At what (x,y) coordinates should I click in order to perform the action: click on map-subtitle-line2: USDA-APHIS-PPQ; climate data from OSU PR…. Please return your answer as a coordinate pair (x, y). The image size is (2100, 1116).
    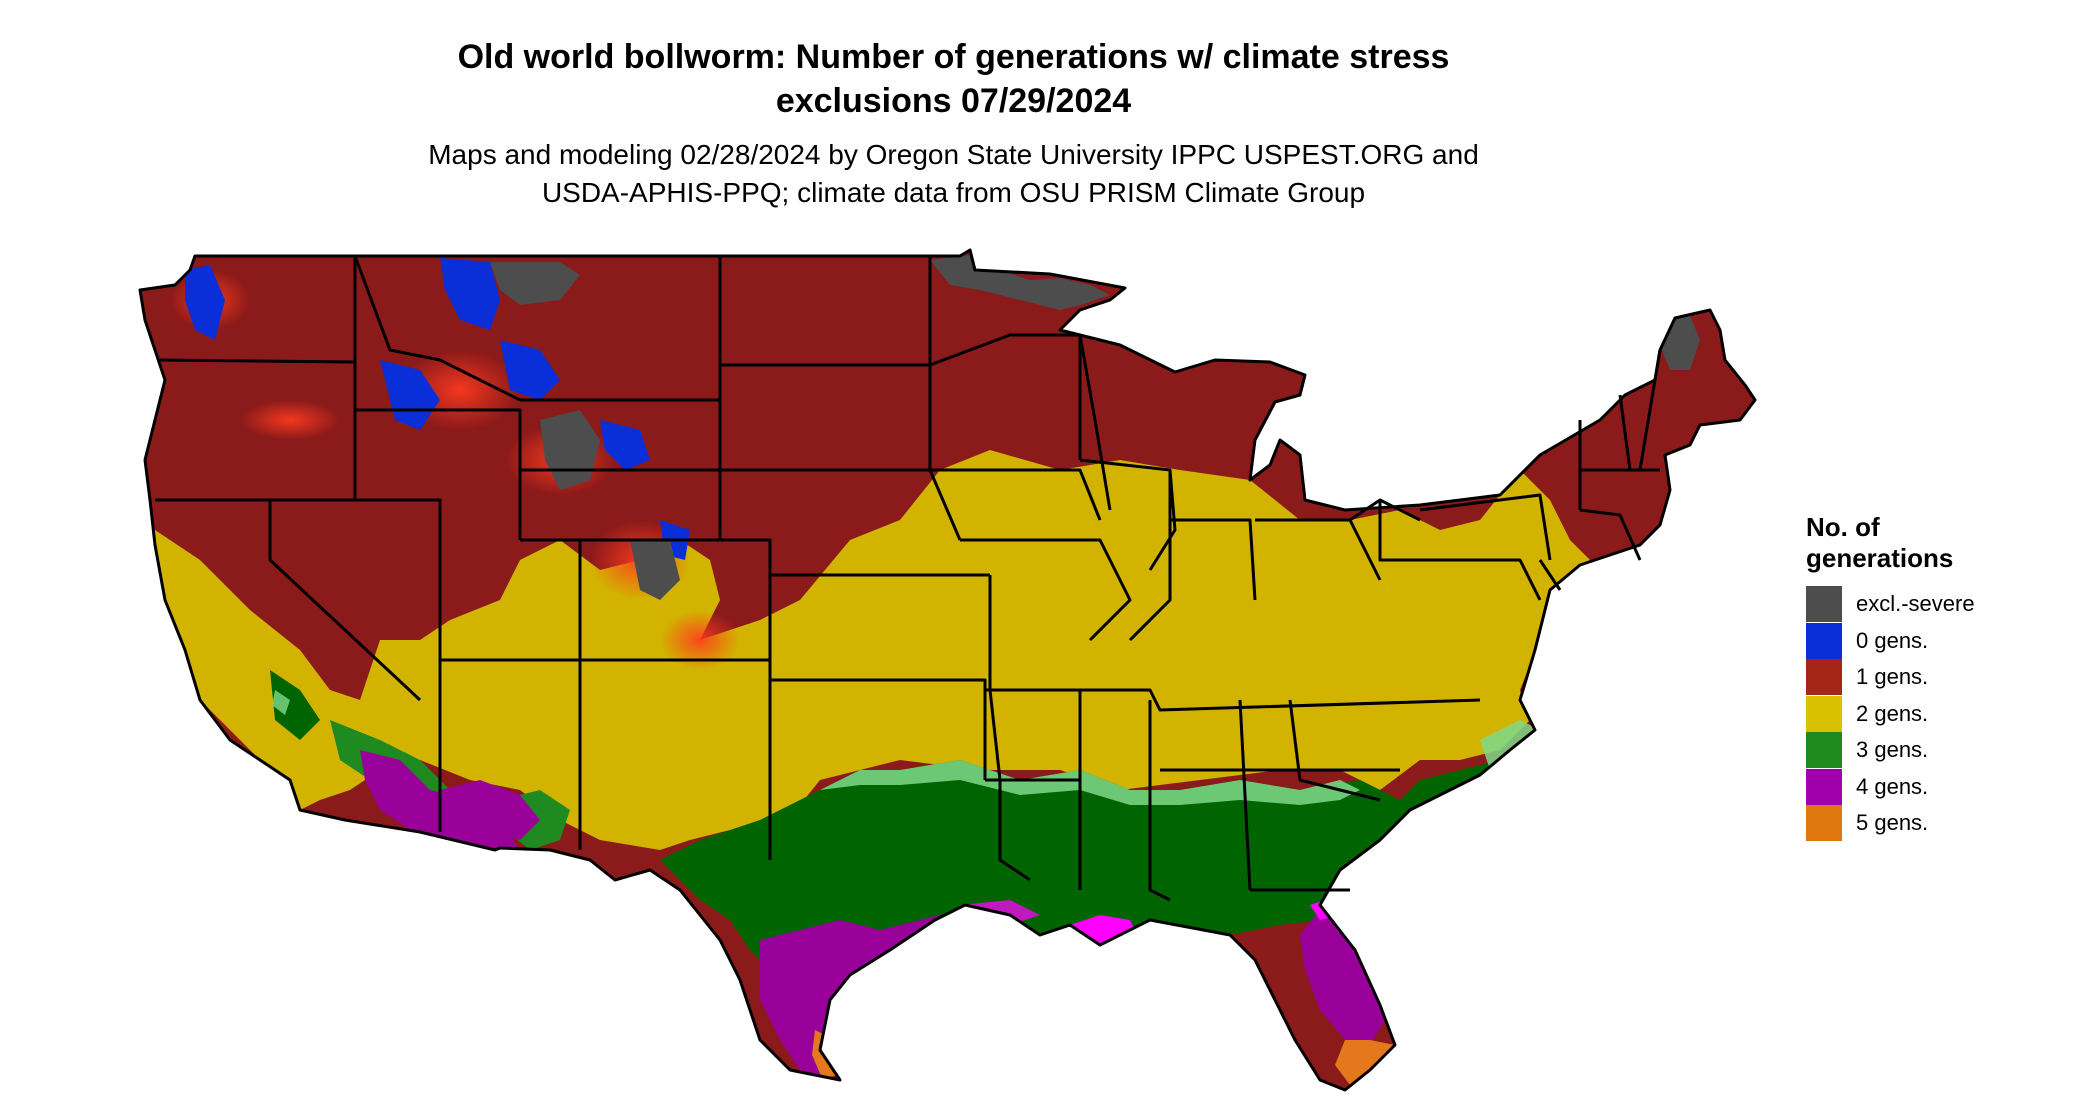
    Looking at the image, I should click on (953, 192).